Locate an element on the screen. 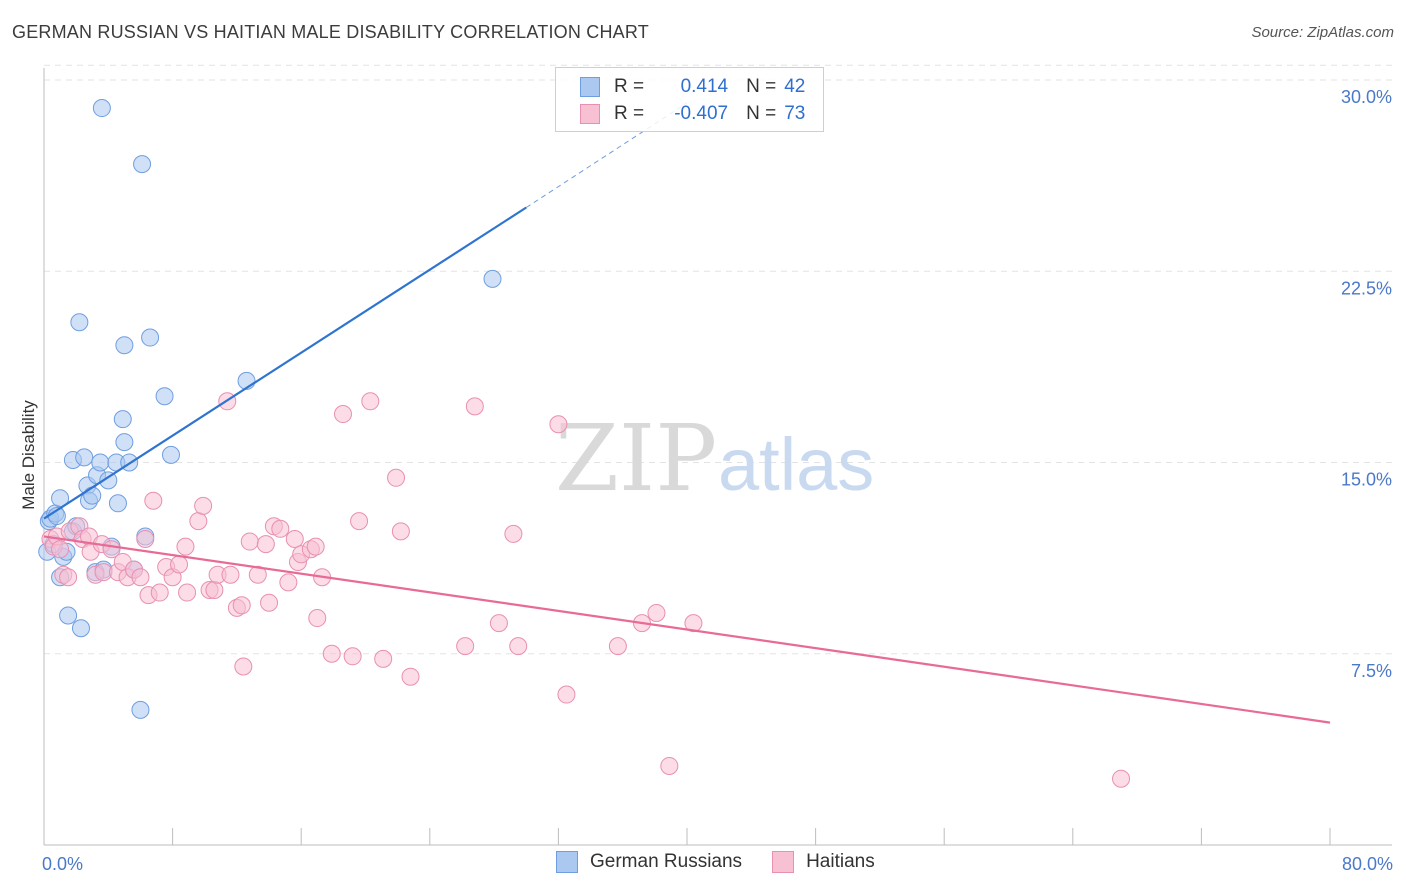 The height and width of the screenshot is (892, 1406). legend-label-haitians: Haitians is located at coordinates (840, 861).